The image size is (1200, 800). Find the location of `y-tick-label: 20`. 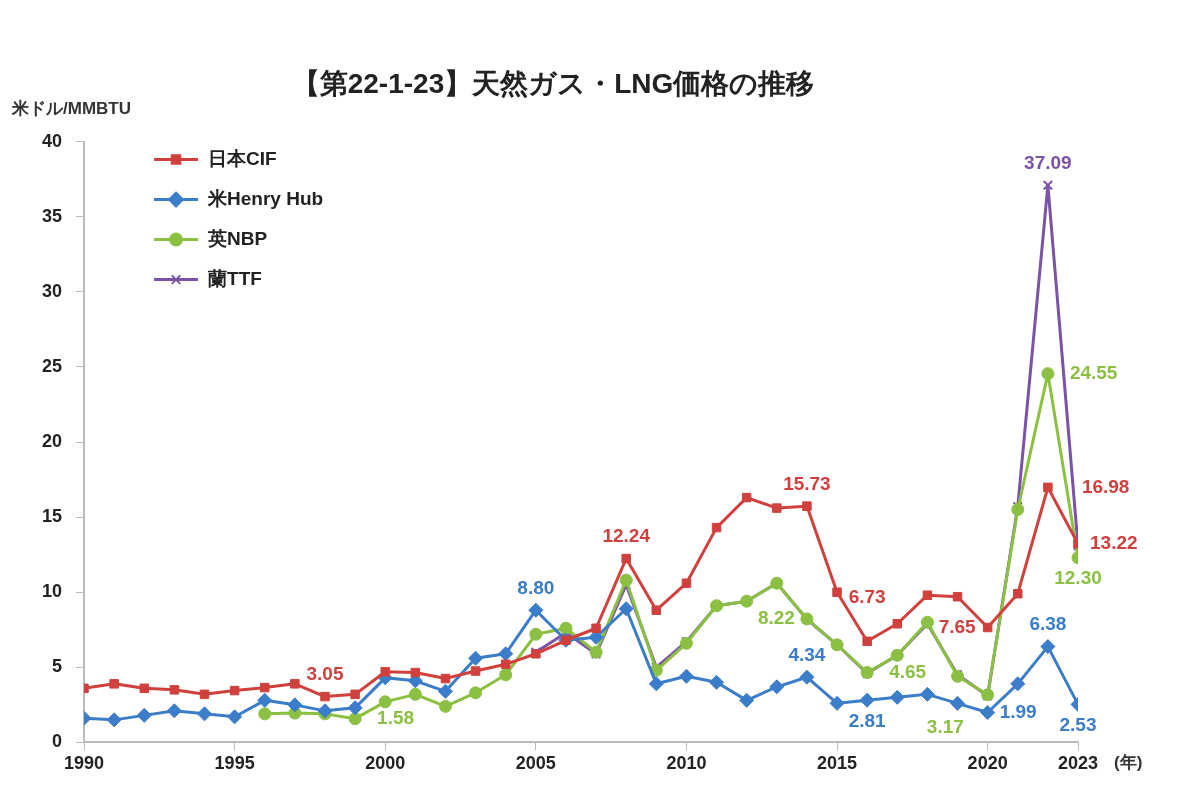

y-tick-label: 20 is located at coordinates (52, 440).